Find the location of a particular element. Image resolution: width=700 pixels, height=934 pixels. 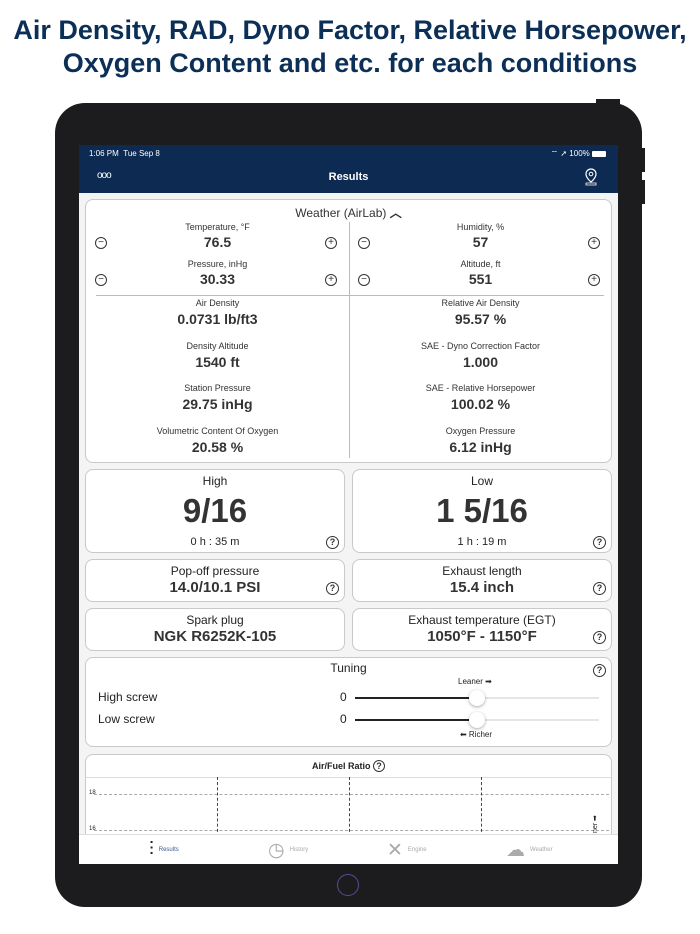

spark-title: Spark plug is located at coordinates (215, 620).